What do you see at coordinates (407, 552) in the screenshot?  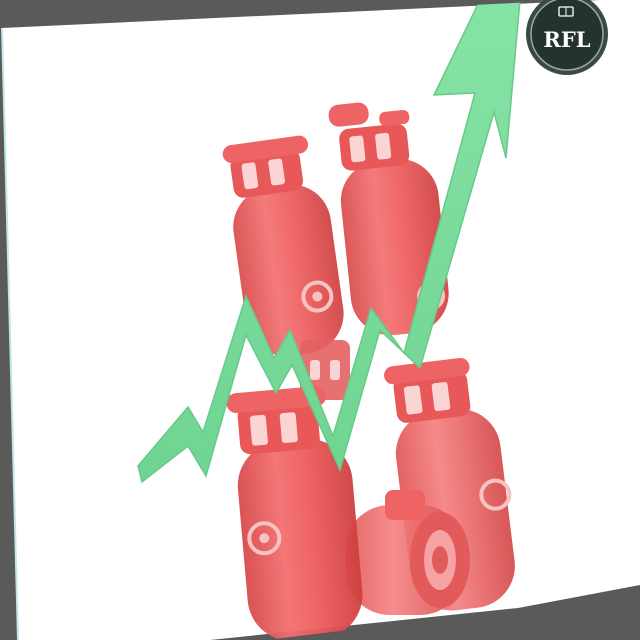 I see `gas-cylinder-lying` at bounding box center [407, 552].